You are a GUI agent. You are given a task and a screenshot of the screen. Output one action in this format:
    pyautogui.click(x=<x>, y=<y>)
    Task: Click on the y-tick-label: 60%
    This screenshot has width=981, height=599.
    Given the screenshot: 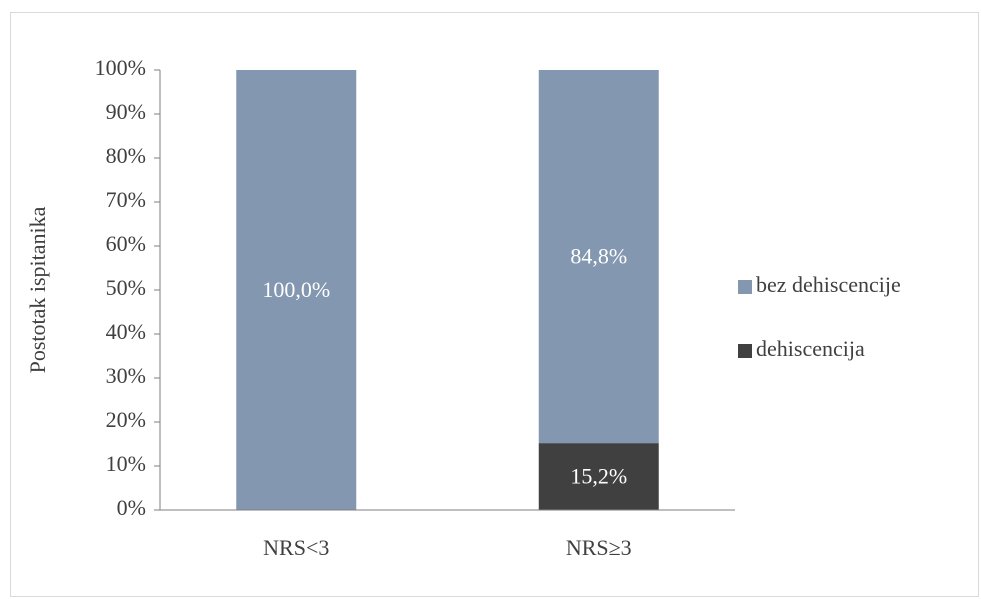 What is the action you would take?
    pyautogui.click(x=126, y=243)
    